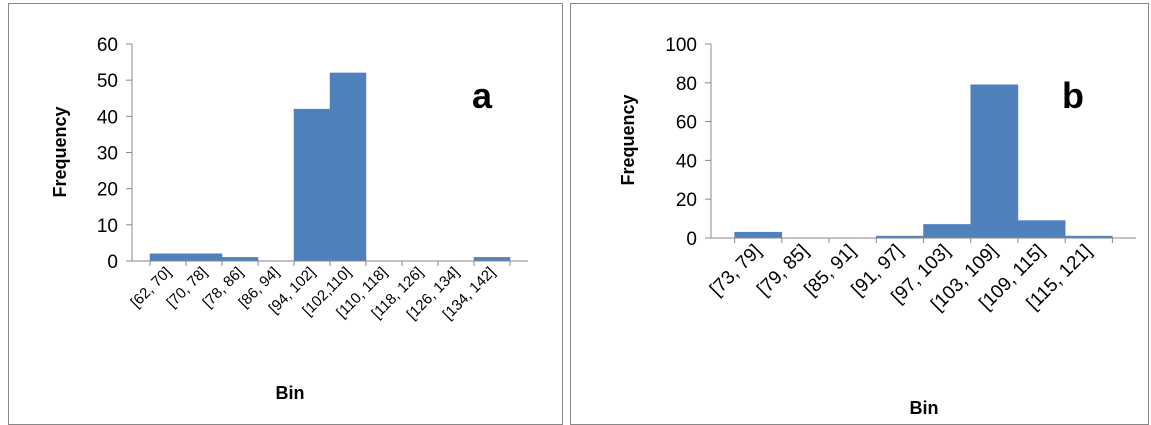  I want to click on x-tick-label: [85, 91], so click(831, 271).